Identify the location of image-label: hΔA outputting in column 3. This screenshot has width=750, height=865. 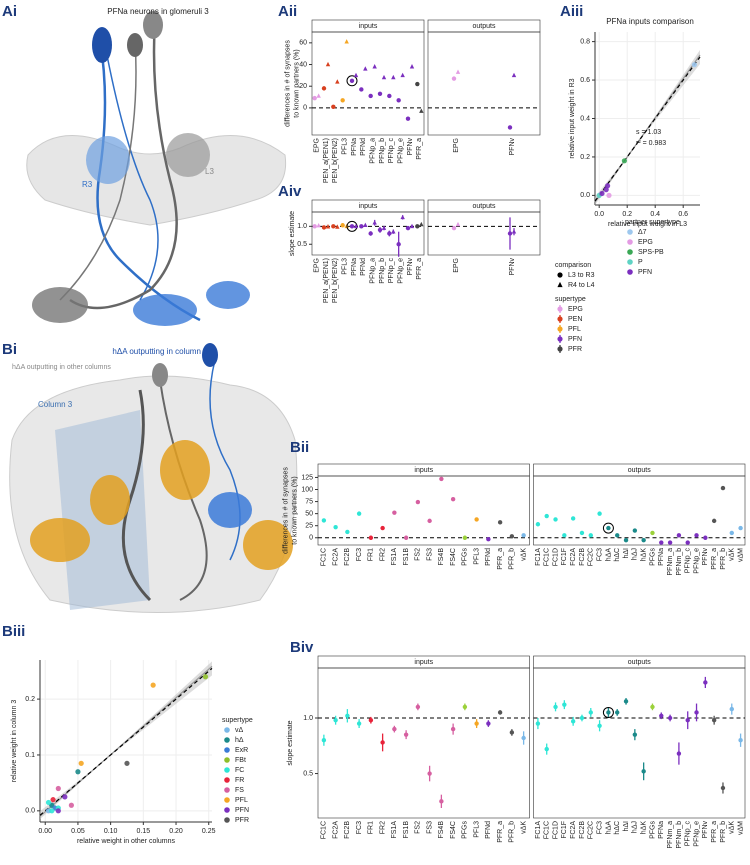
(160, 351).